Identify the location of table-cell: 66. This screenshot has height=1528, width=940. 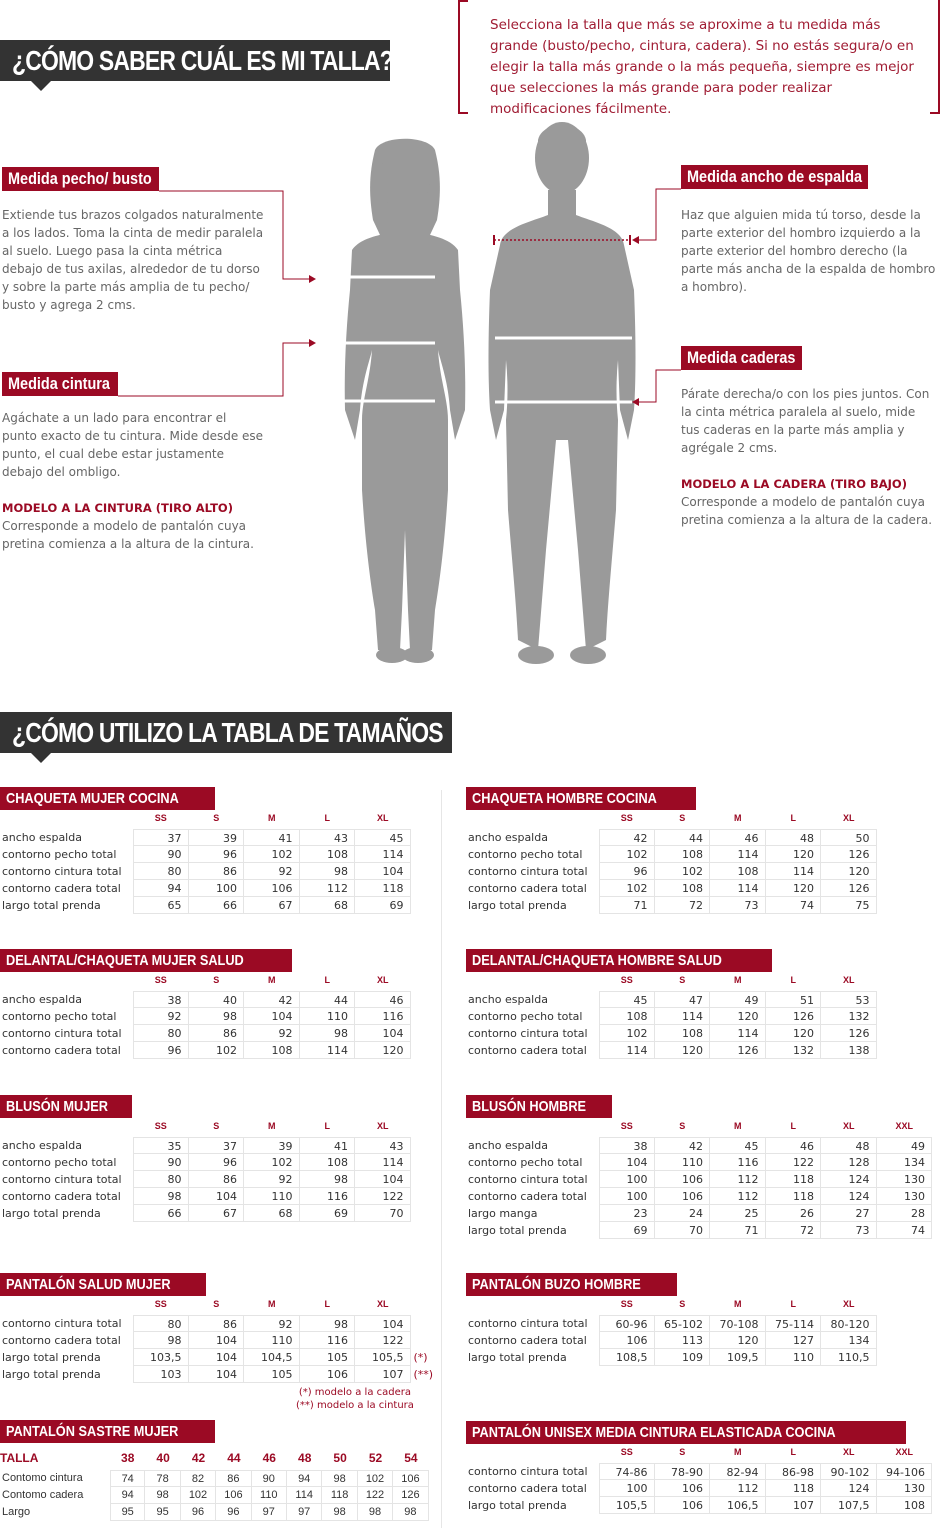
(161, 1213).